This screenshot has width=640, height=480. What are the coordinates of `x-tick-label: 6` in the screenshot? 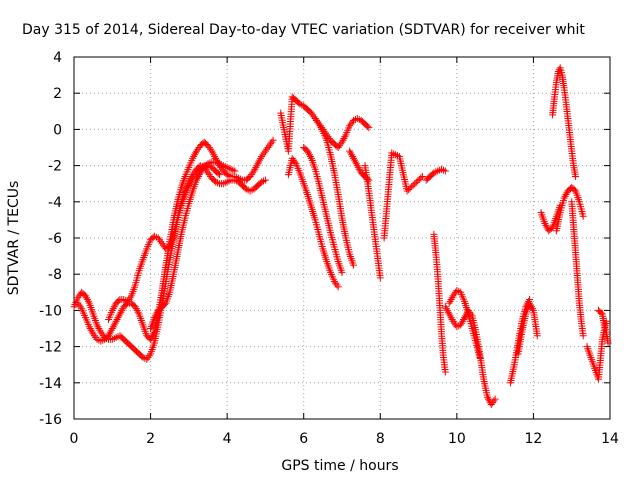 It's located at (303, 439).